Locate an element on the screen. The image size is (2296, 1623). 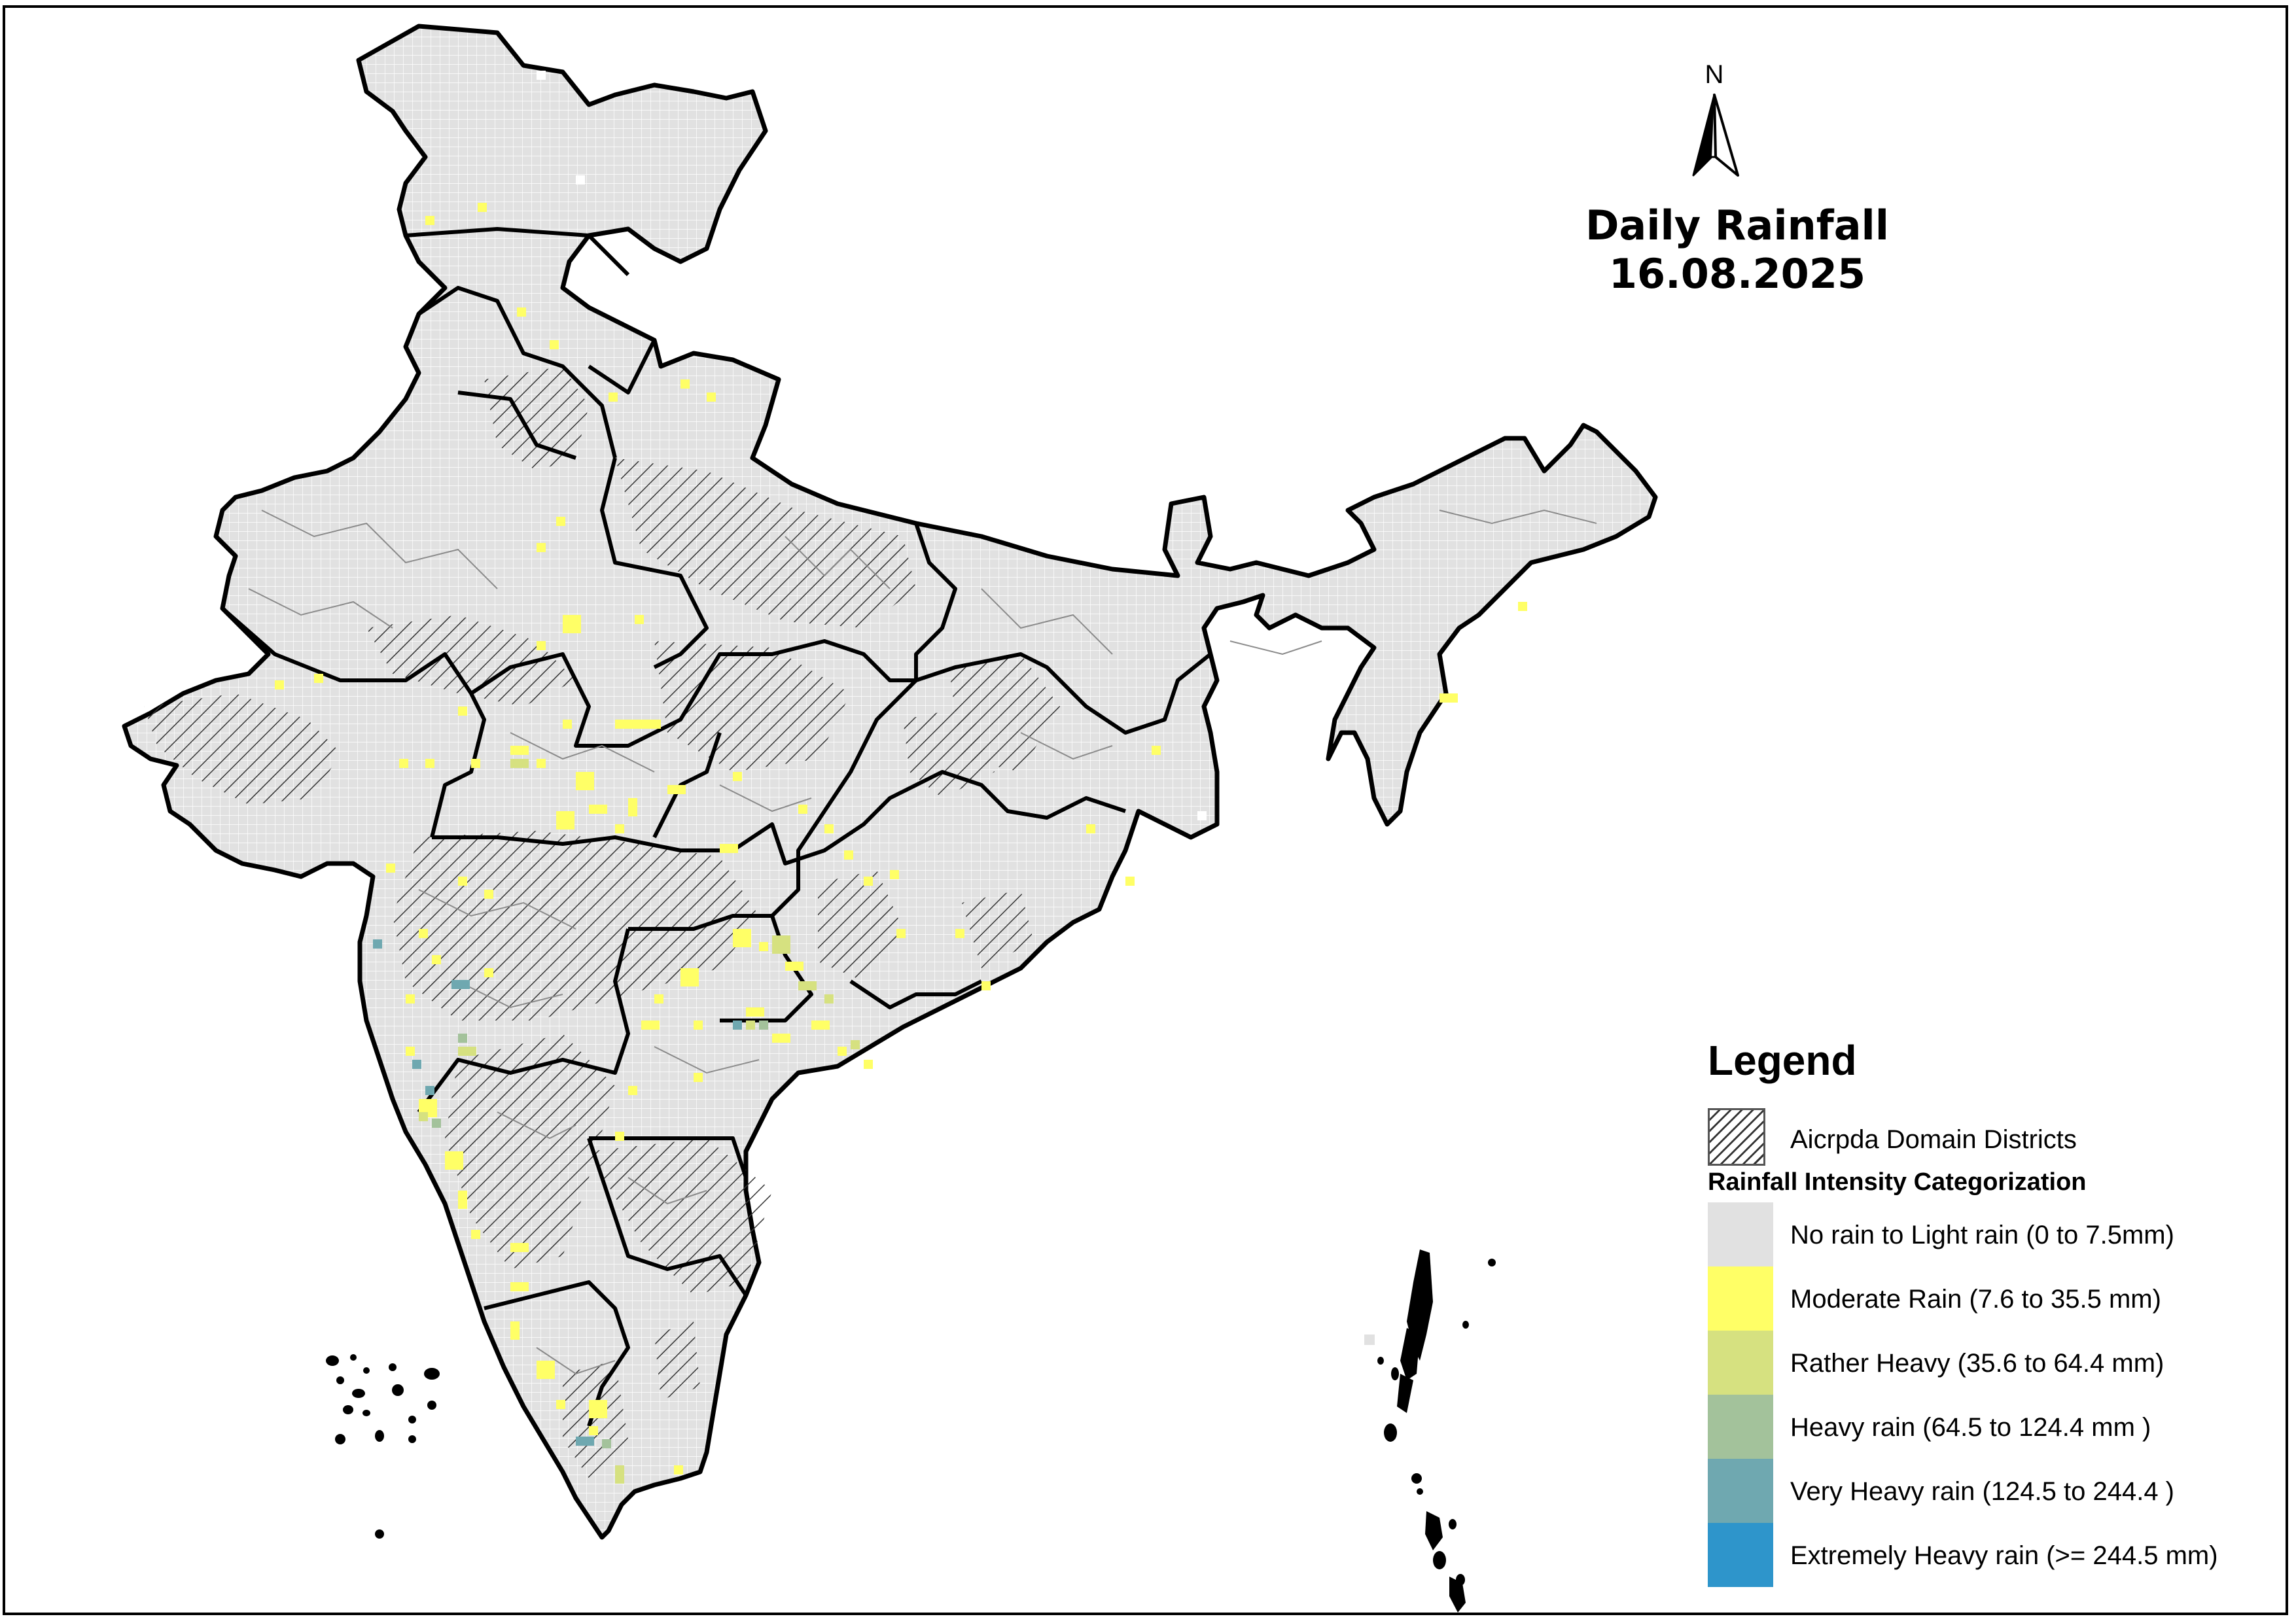
legend-heading: Legend is located at coordinates (1782, 1060).